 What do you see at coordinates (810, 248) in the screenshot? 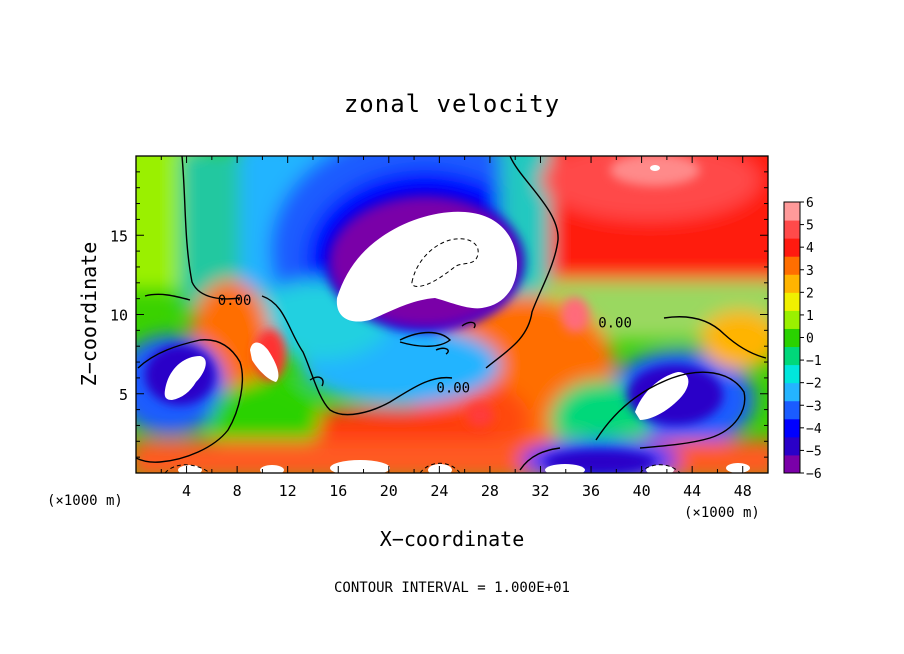
I see `colorbar-tick-label: 4` at bounding box center [810, 248].